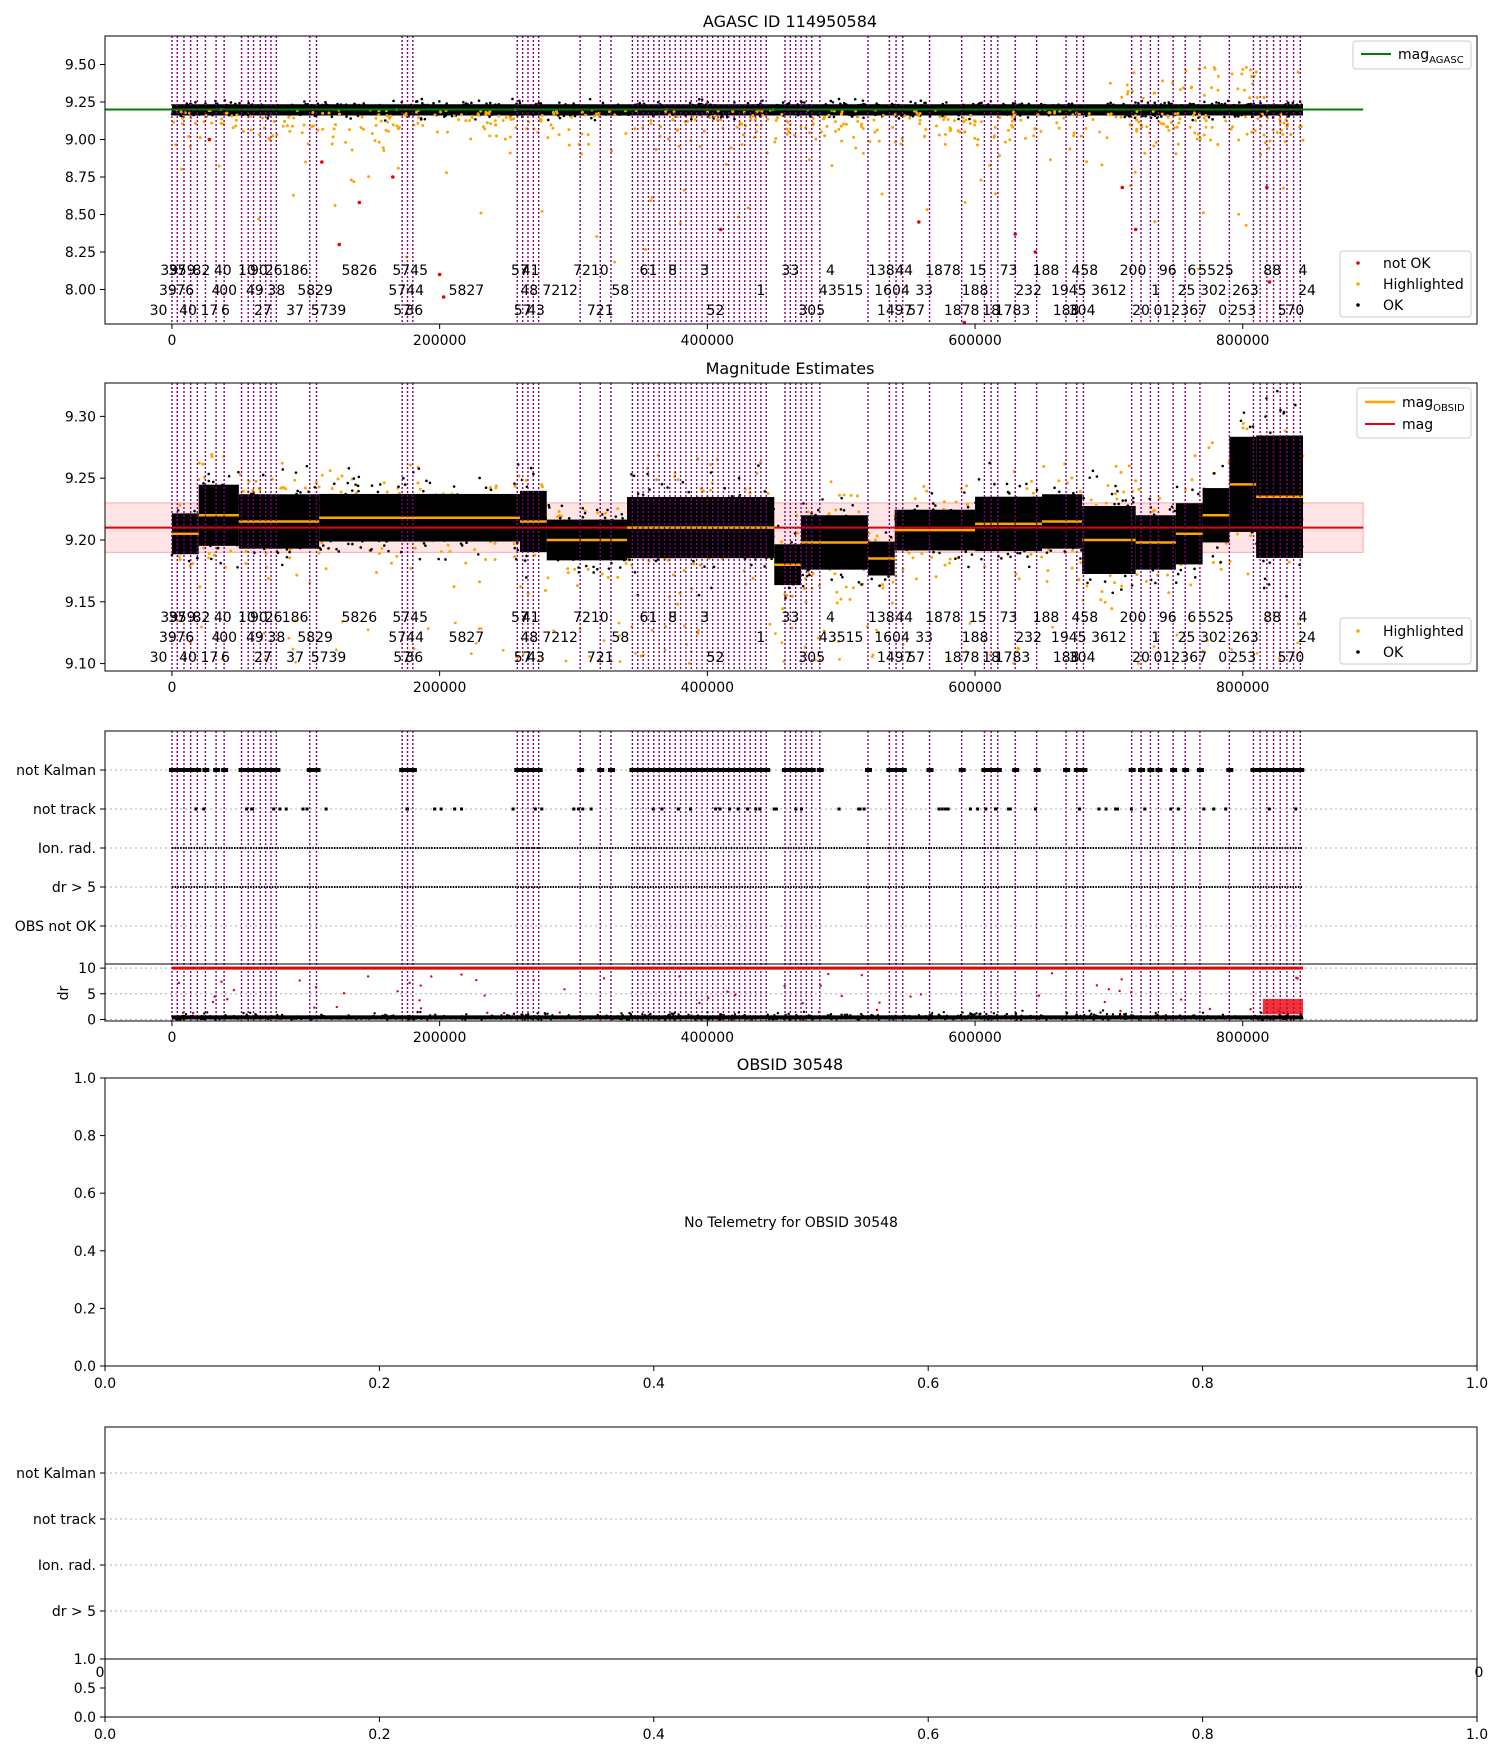  What do you see at coordinates (904, 271) in the screenshot?
I see `obsid-label: 44` at bounding box center [904, 271].